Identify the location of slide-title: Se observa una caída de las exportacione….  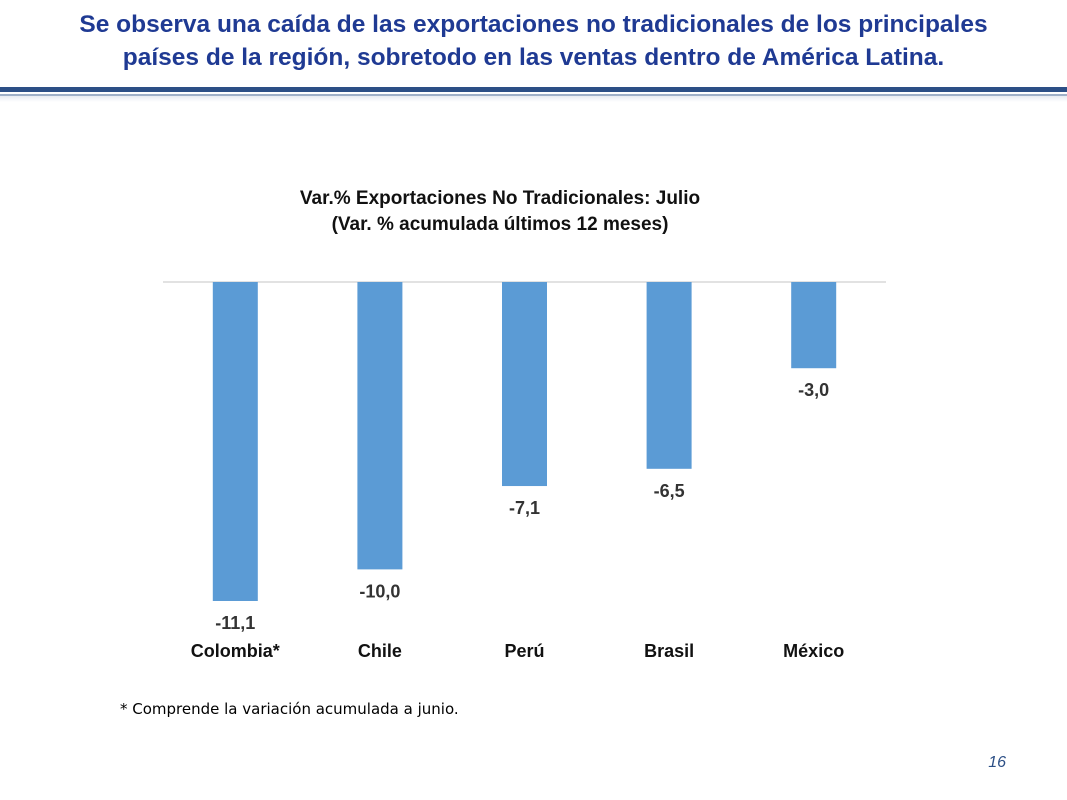
(533, 41).